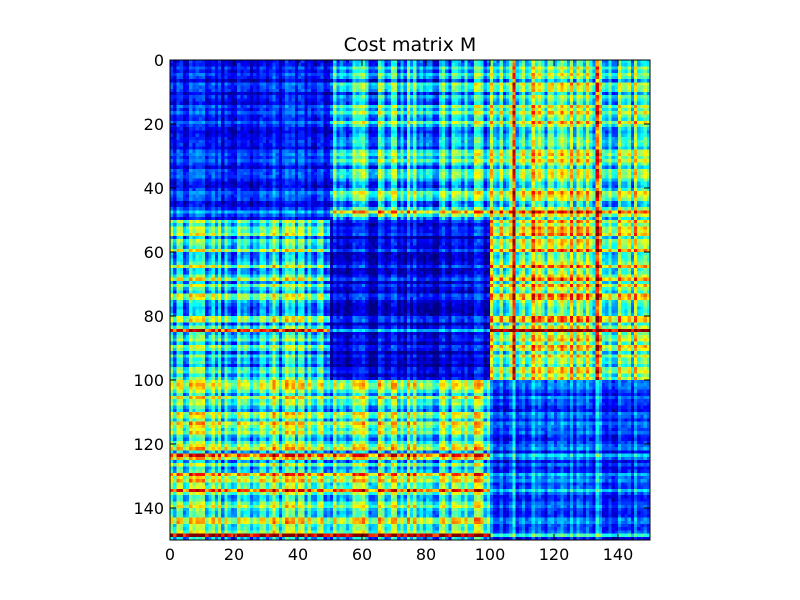  I want to click on x-tick-label: 80, so click(426, 554).